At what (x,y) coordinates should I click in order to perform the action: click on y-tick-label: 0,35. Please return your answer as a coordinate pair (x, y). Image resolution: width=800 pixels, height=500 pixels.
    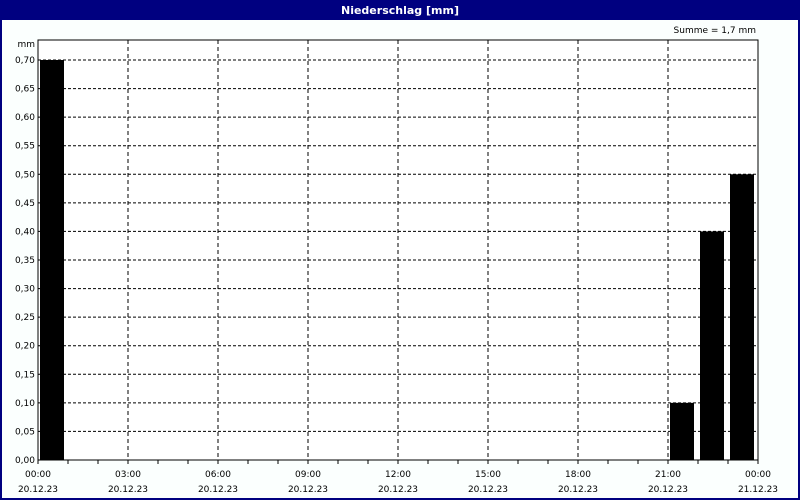
    Looking at the image, I should click on (25, 261).